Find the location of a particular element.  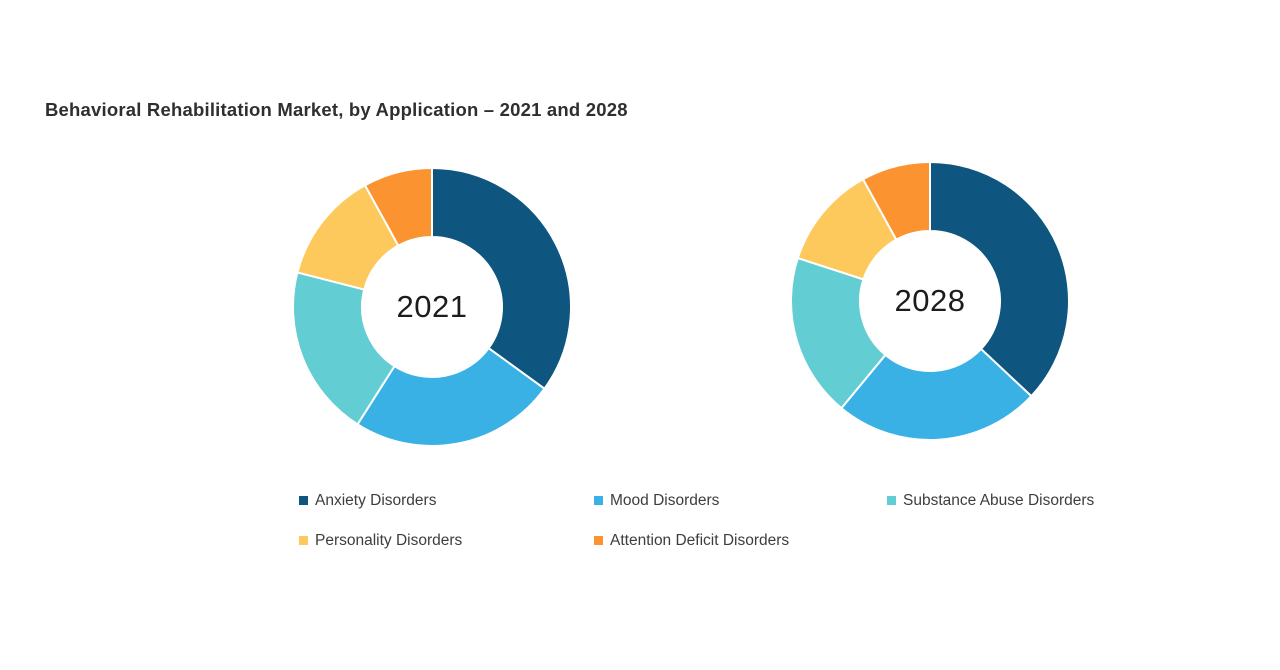

legend-swatch-attention-deficit-disorders is located at coordinates (598, 540).